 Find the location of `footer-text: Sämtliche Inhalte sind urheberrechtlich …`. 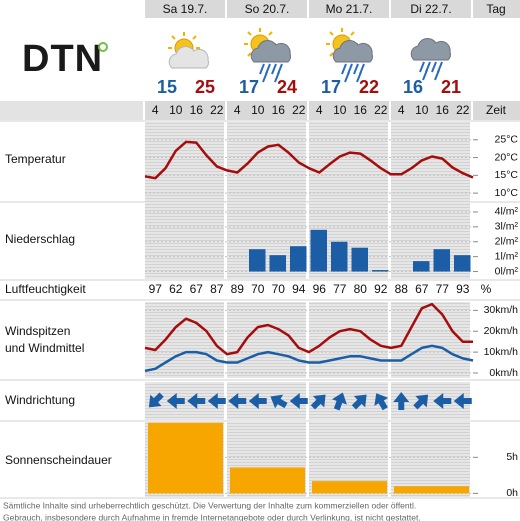

footer-text: Sämtliche Inhalte sind urheberrechtlich … is located at coordinates (209, 505).